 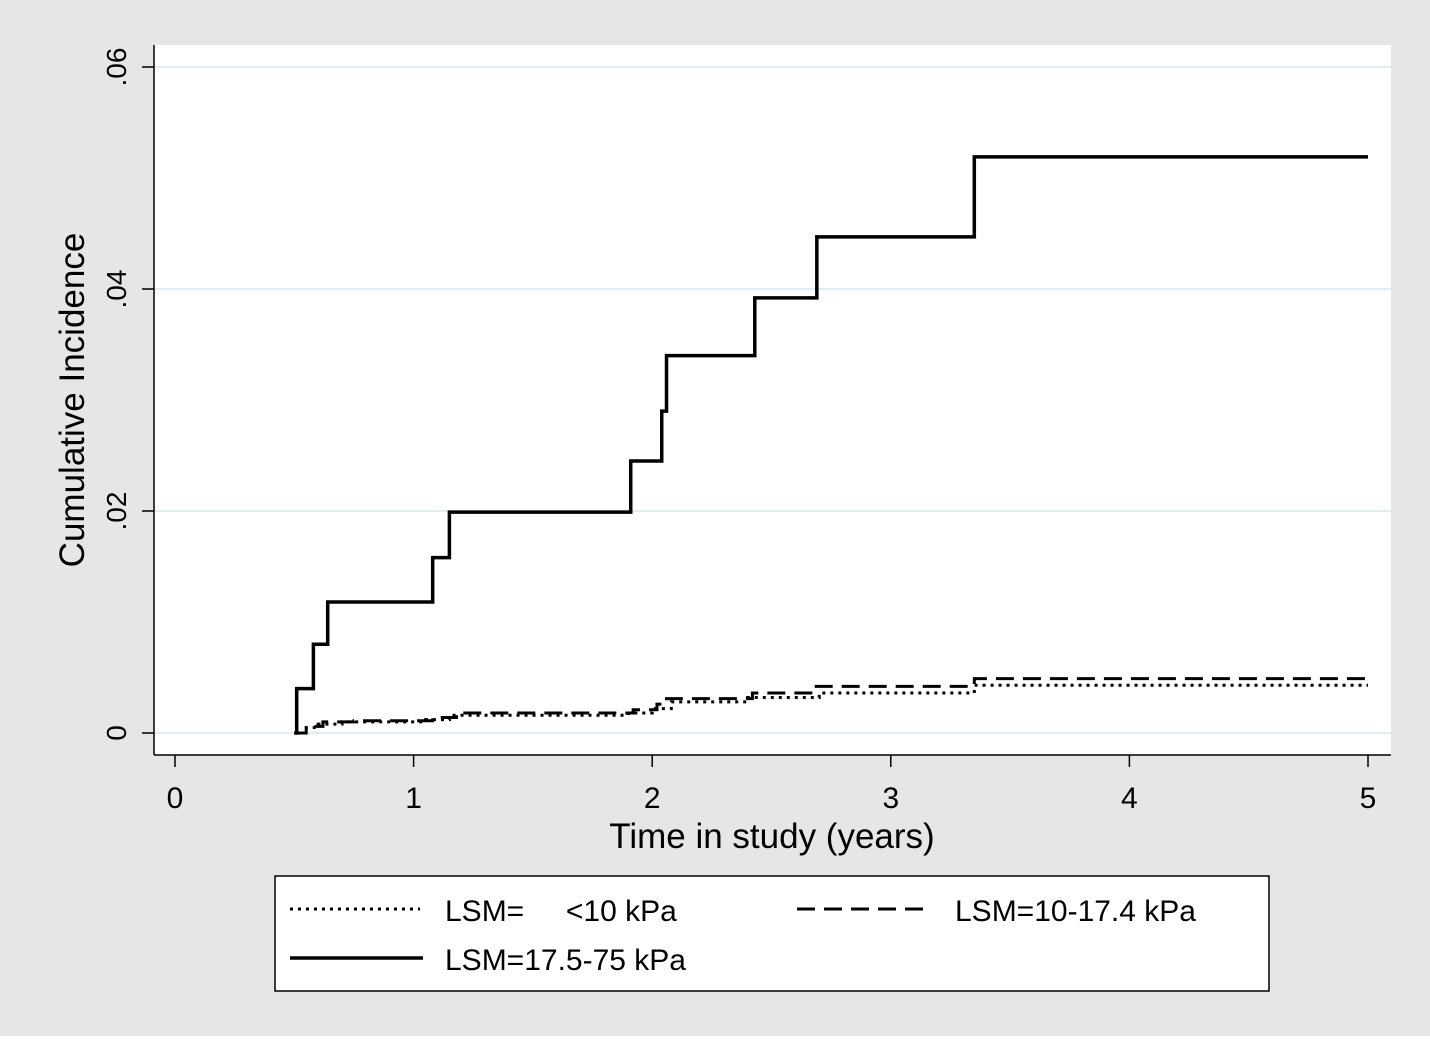 What do you see at coordinates (413, 798) in the screenshot?
I see `x-tick-label-1: 1` at bounding box center [413, 798].